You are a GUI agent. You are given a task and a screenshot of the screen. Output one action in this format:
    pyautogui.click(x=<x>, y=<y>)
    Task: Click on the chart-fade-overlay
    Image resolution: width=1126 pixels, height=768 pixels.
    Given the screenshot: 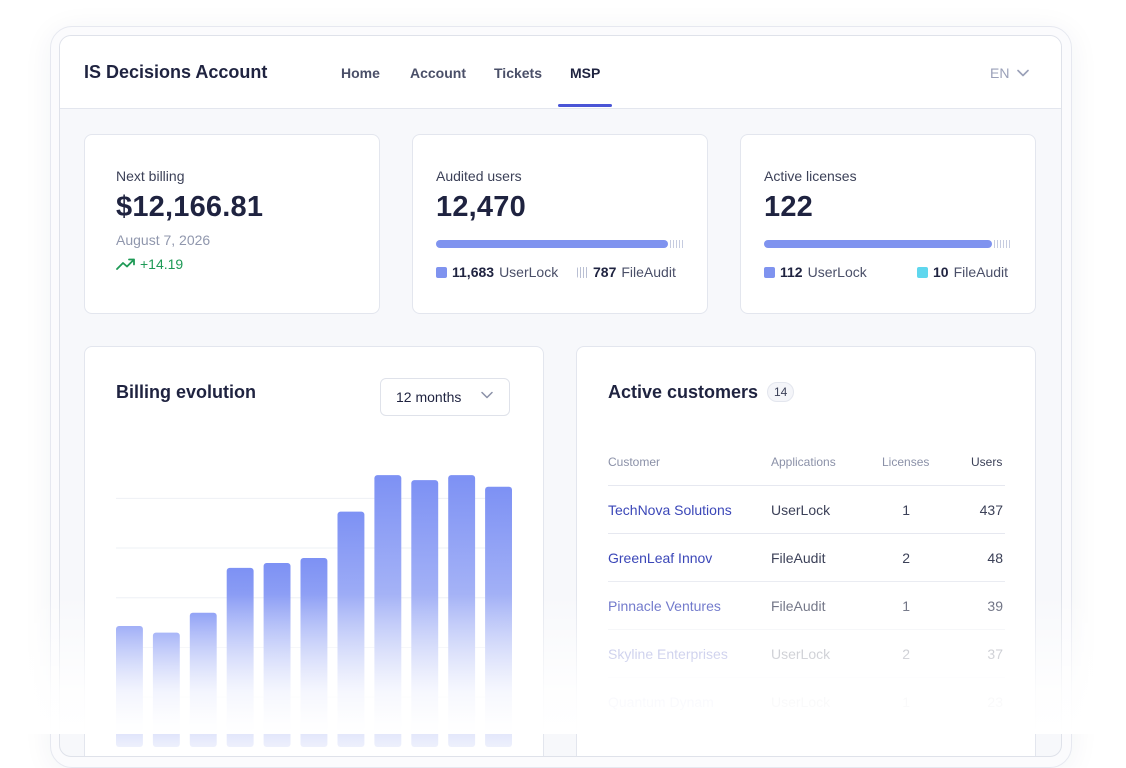 What is the action you would take?
    pyautogui.click(x=314, y=731)
    